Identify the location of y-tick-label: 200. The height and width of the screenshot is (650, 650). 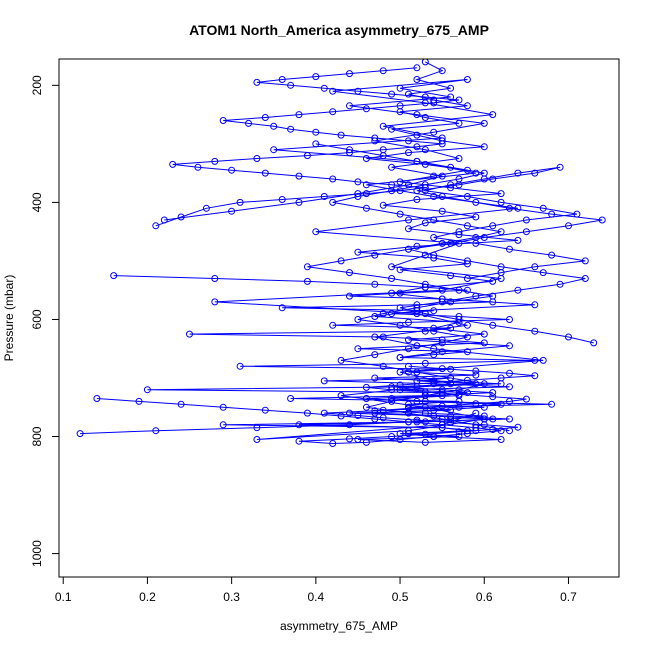
(37, 85).